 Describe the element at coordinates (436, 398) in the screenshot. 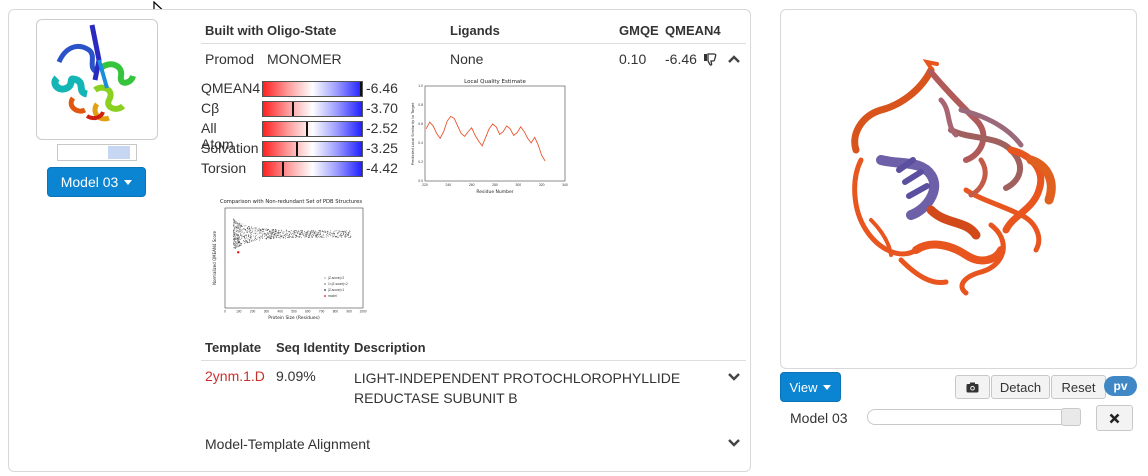

I see `description-line: REDUCTASE SUBUNIT B` at that location.